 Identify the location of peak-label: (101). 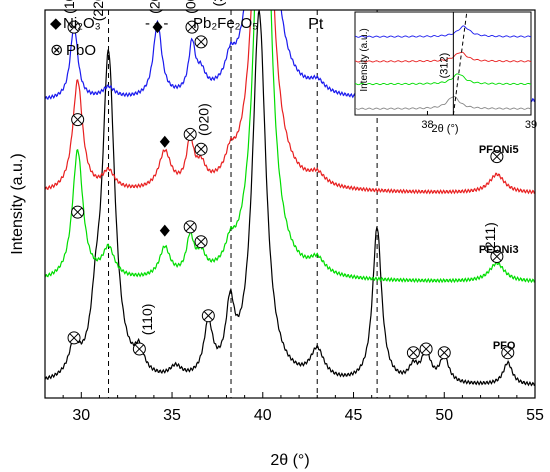
(69, 7).